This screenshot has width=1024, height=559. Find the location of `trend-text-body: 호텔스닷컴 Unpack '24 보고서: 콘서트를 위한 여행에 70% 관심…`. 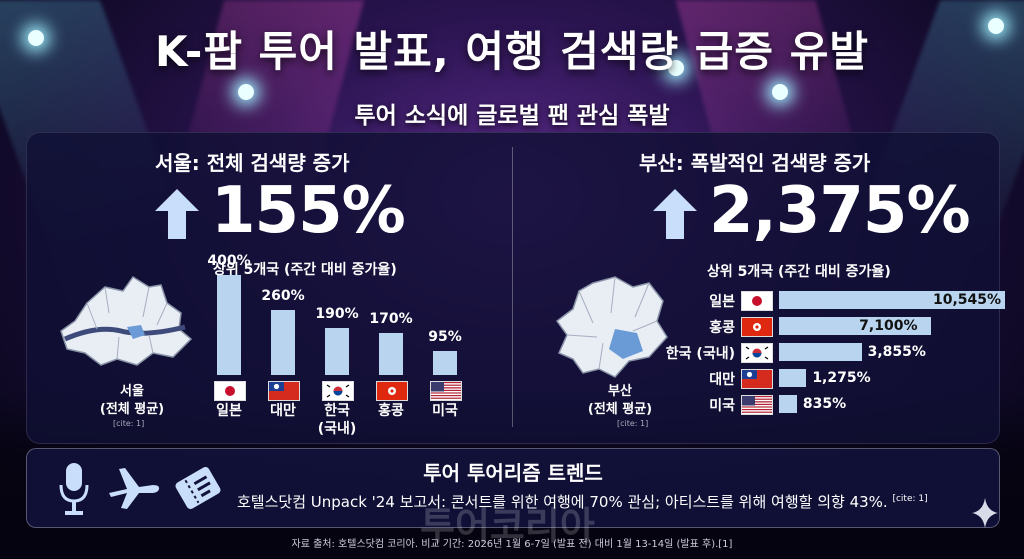

trend-text-body: 호텔스닷컴 Unpack '24 보고서: 콘서트를 위한 여행에 70% 관심… is located at coordinates (562, 502).